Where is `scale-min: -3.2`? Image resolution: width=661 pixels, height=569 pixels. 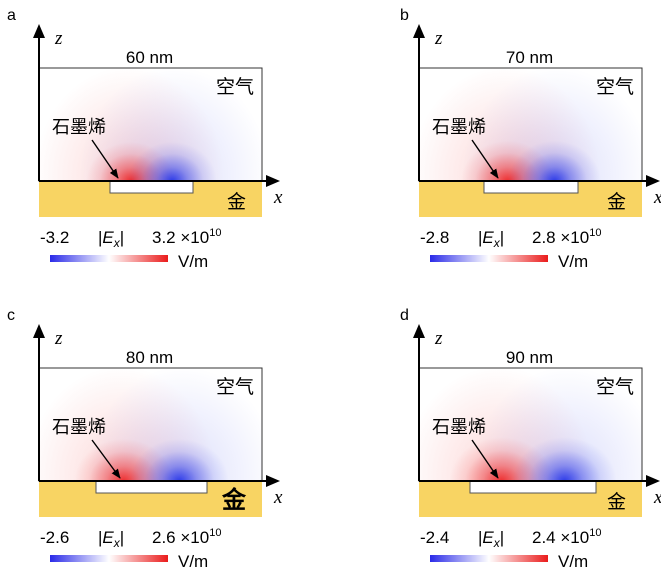
scale-min: -3.2 is located at coordinates (54, 237).